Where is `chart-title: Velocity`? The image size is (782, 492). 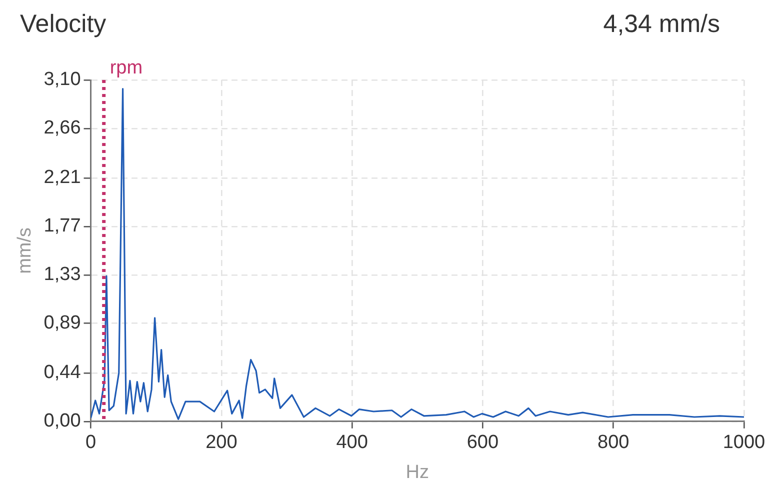
chart-title: Velocity is located at coordinates (63, 24).